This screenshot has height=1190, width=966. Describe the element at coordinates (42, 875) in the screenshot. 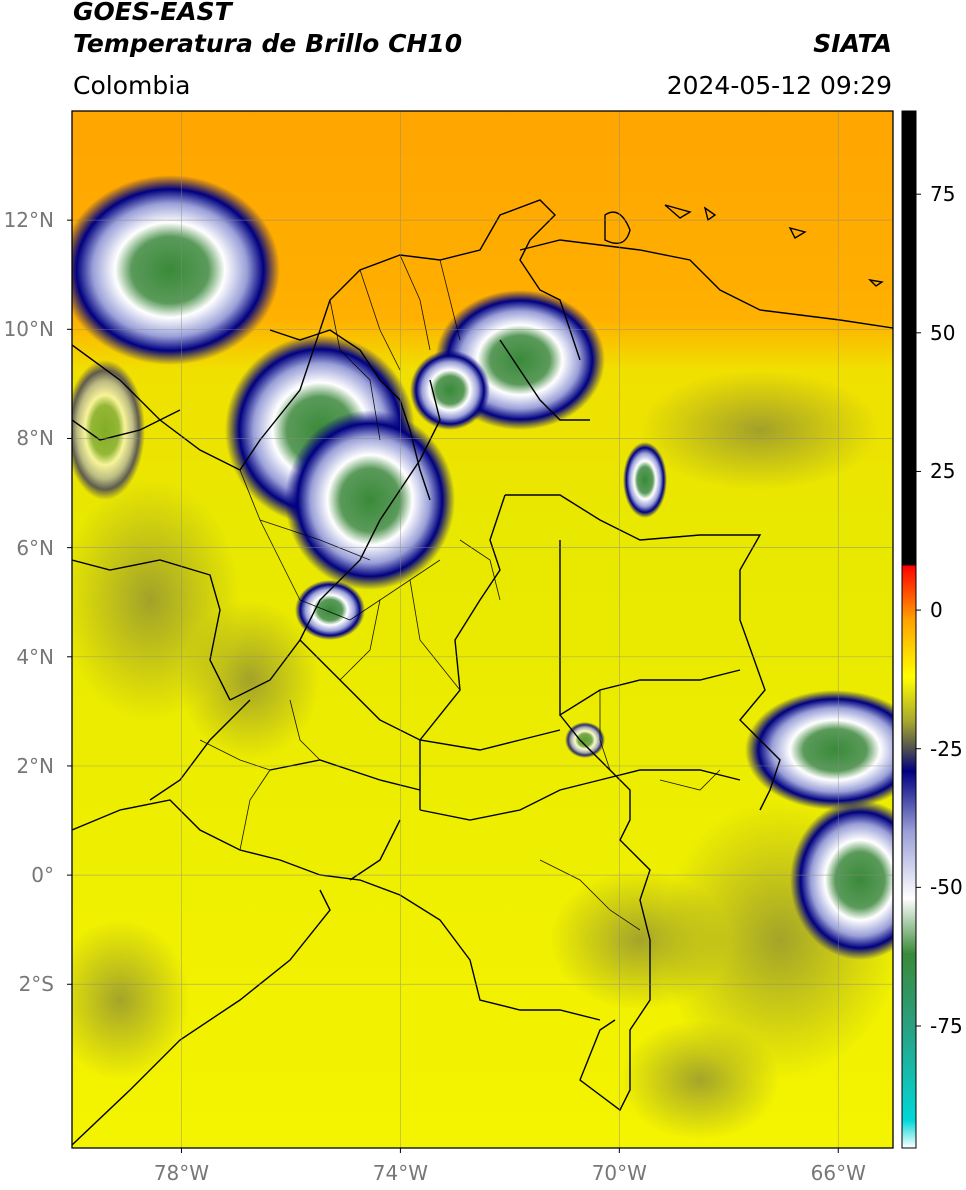

I see `lat-tick-label: 0°` at that location.